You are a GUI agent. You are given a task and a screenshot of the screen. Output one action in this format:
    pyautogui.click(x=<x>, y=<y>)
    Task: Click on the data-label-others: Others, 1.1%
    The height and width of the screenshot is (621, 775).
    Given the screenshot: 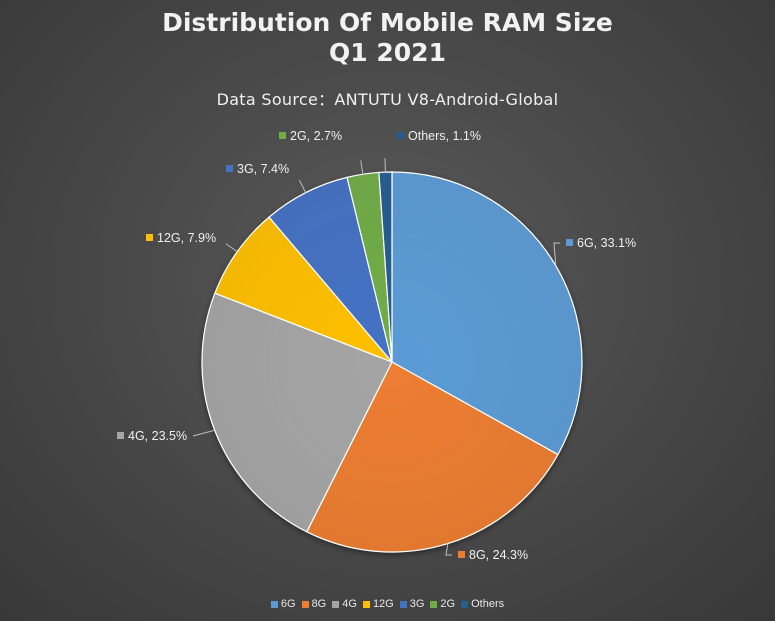 What is the action you would take?
    pyautogui.click(x=444, y=136)
    